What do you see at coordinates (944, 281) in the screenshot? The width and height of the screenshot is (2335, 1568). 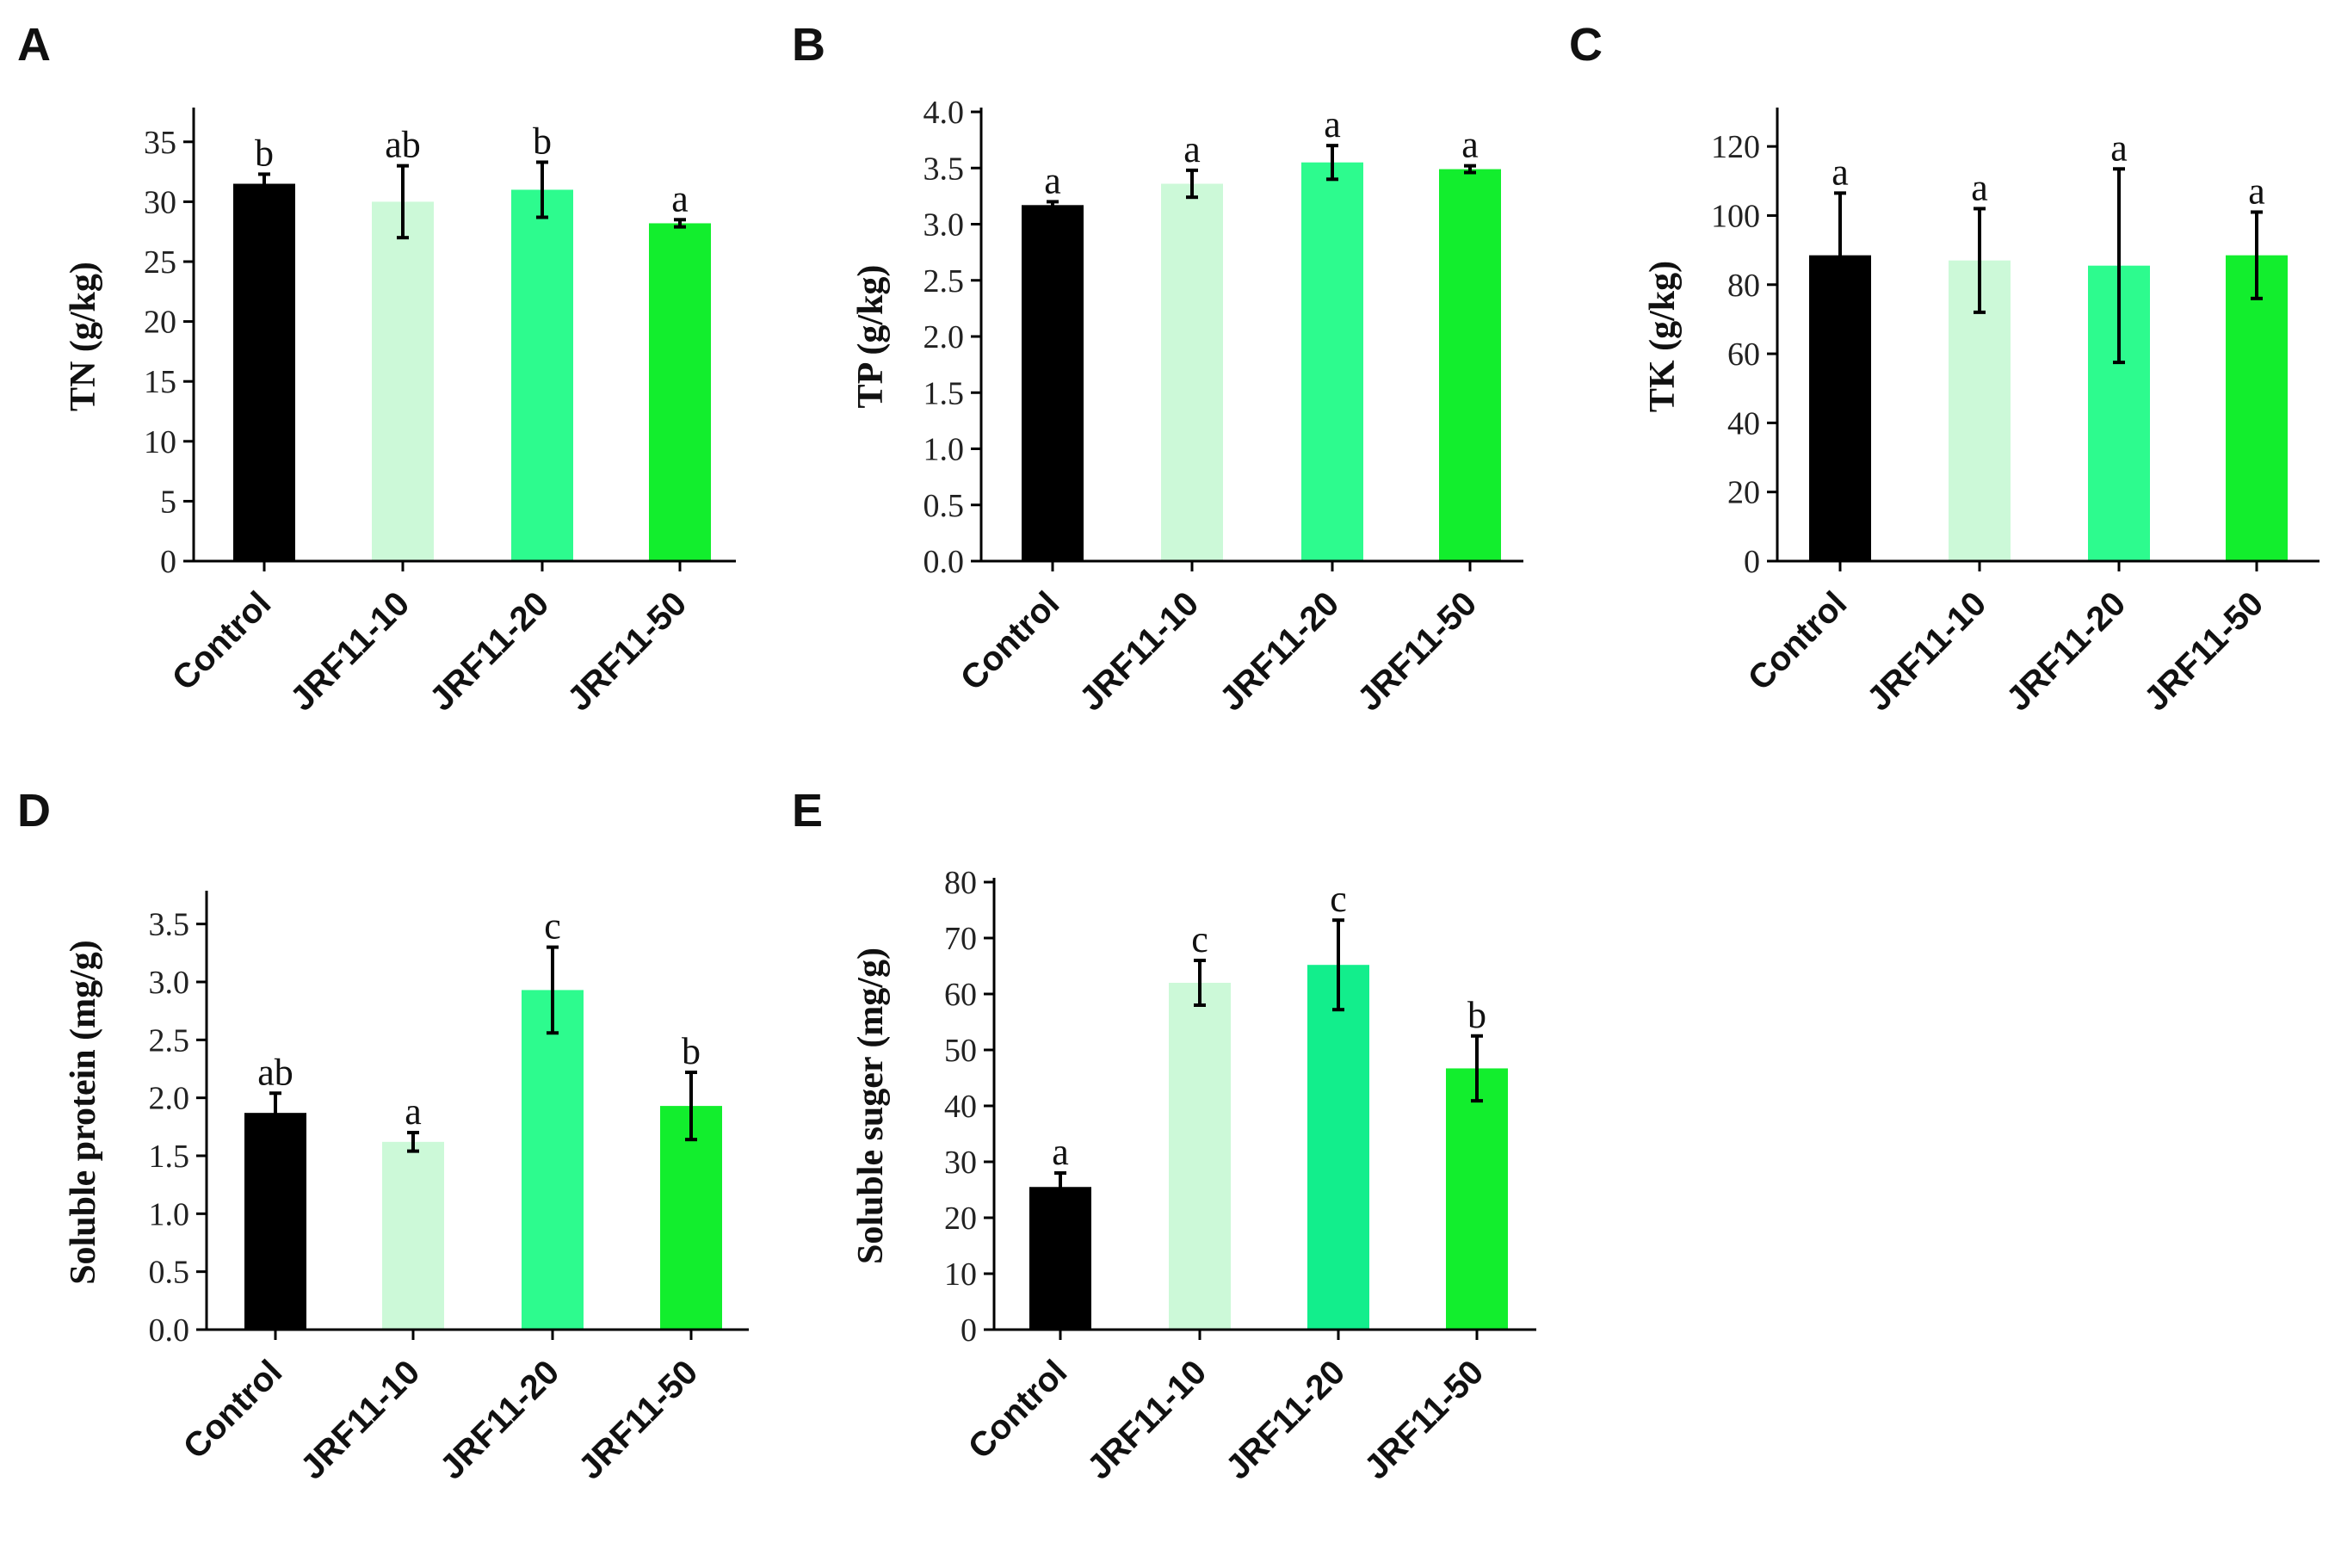 I see `y-tick-label: 2.5` at bounding box center [944, 281].